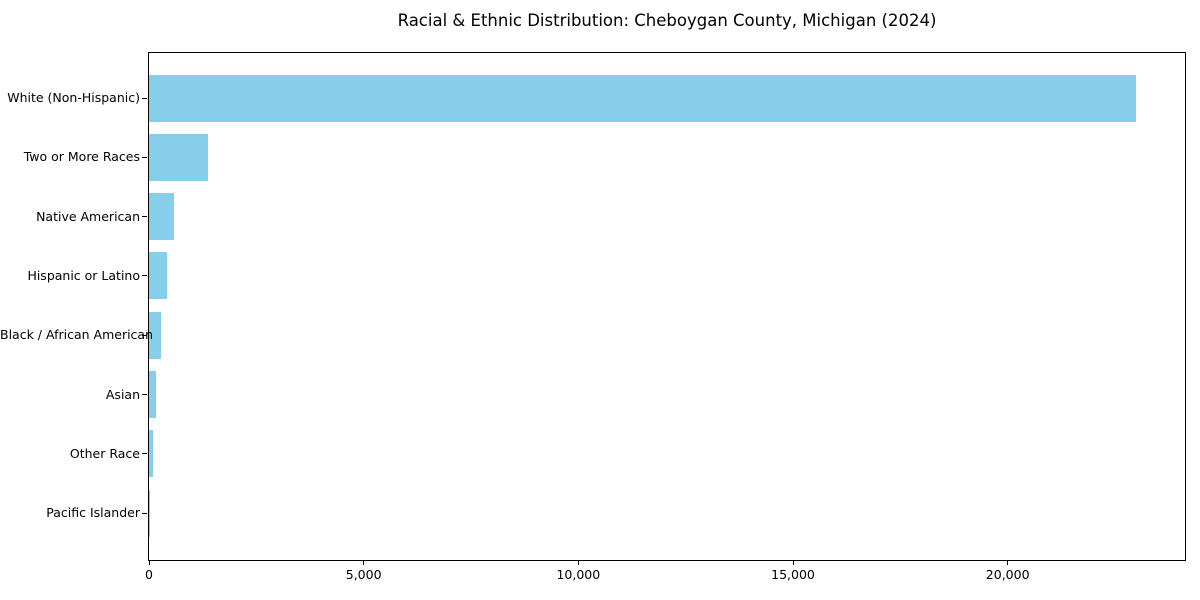 The image size is (1200, 600). Describe the element at coordinates (73, 97) in the screenshot. I see `y-tick-label: White (Non-Hispanic)` at that location.